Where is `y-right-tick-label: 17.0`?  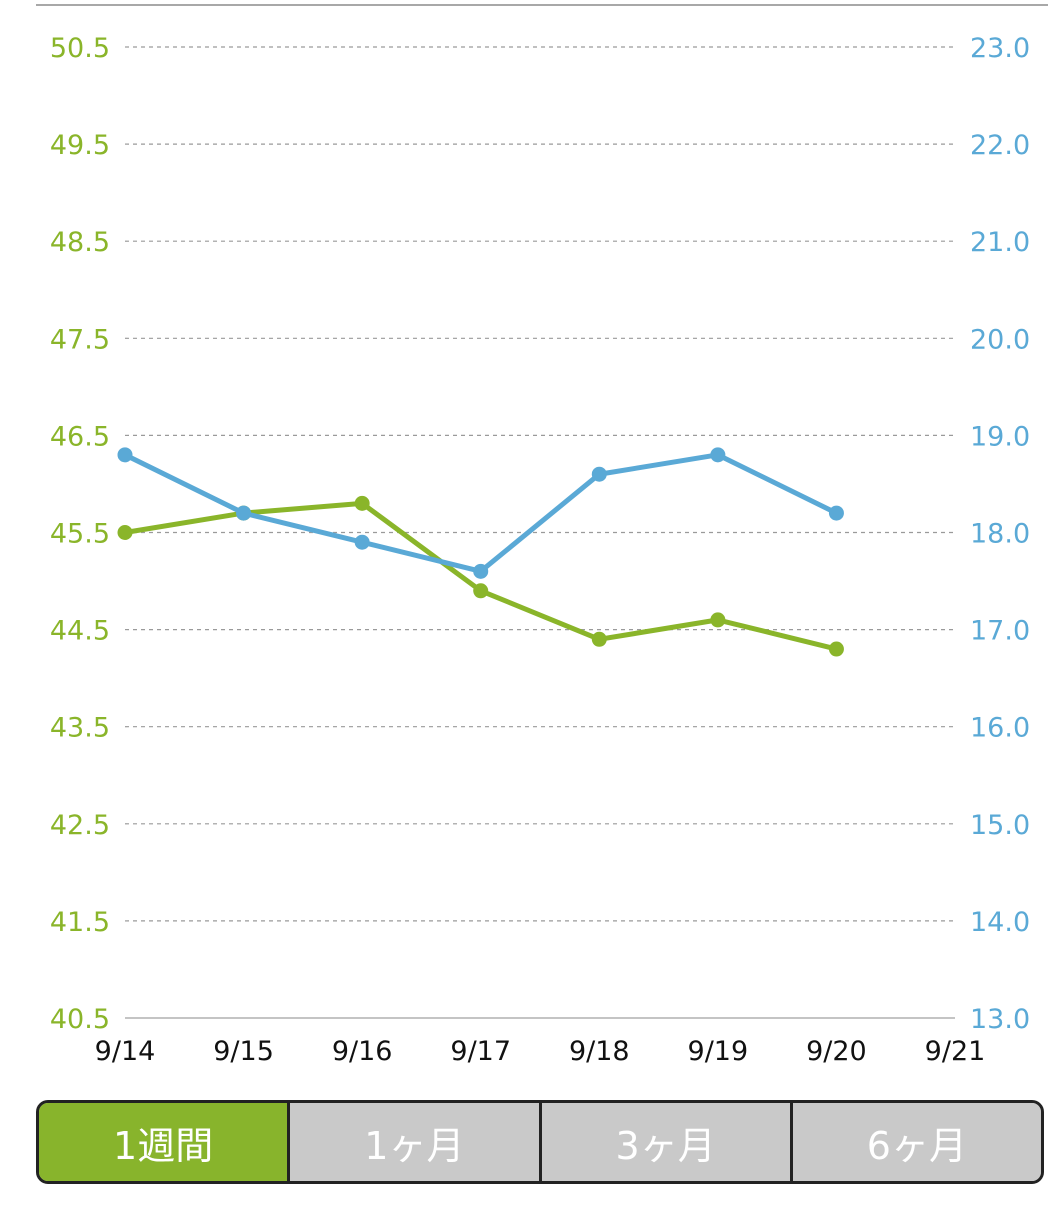 y-right-tick-label: 17.0 is located at coordinates (1000, 631).